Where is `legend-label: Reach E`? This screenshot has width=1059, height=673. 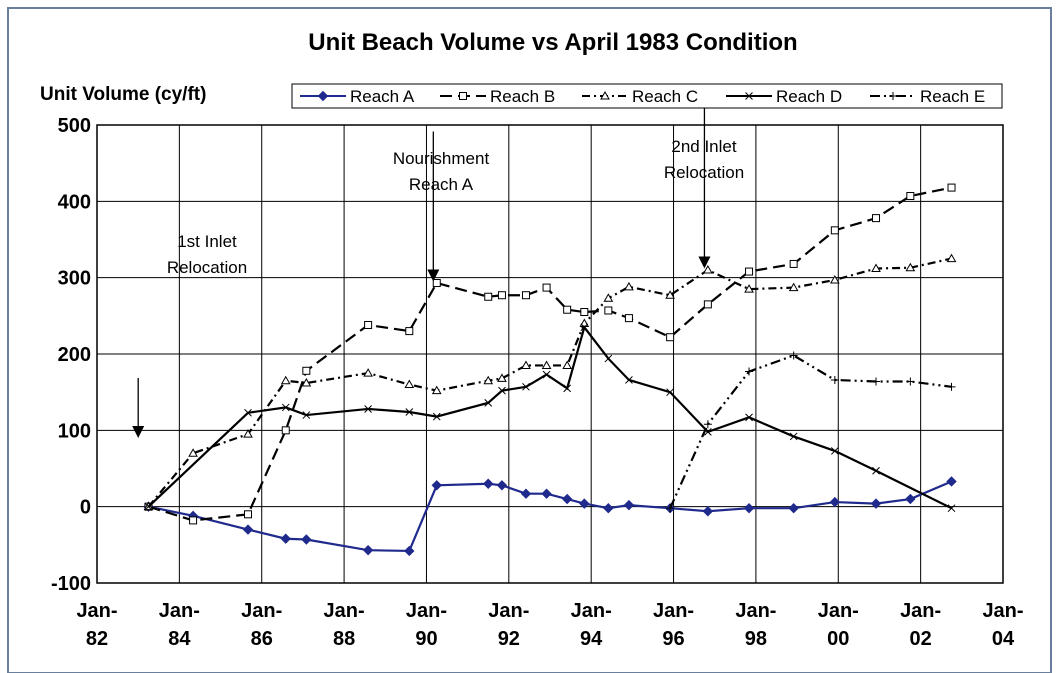 legend-label: Reach E is located at coordinates (952, 96).